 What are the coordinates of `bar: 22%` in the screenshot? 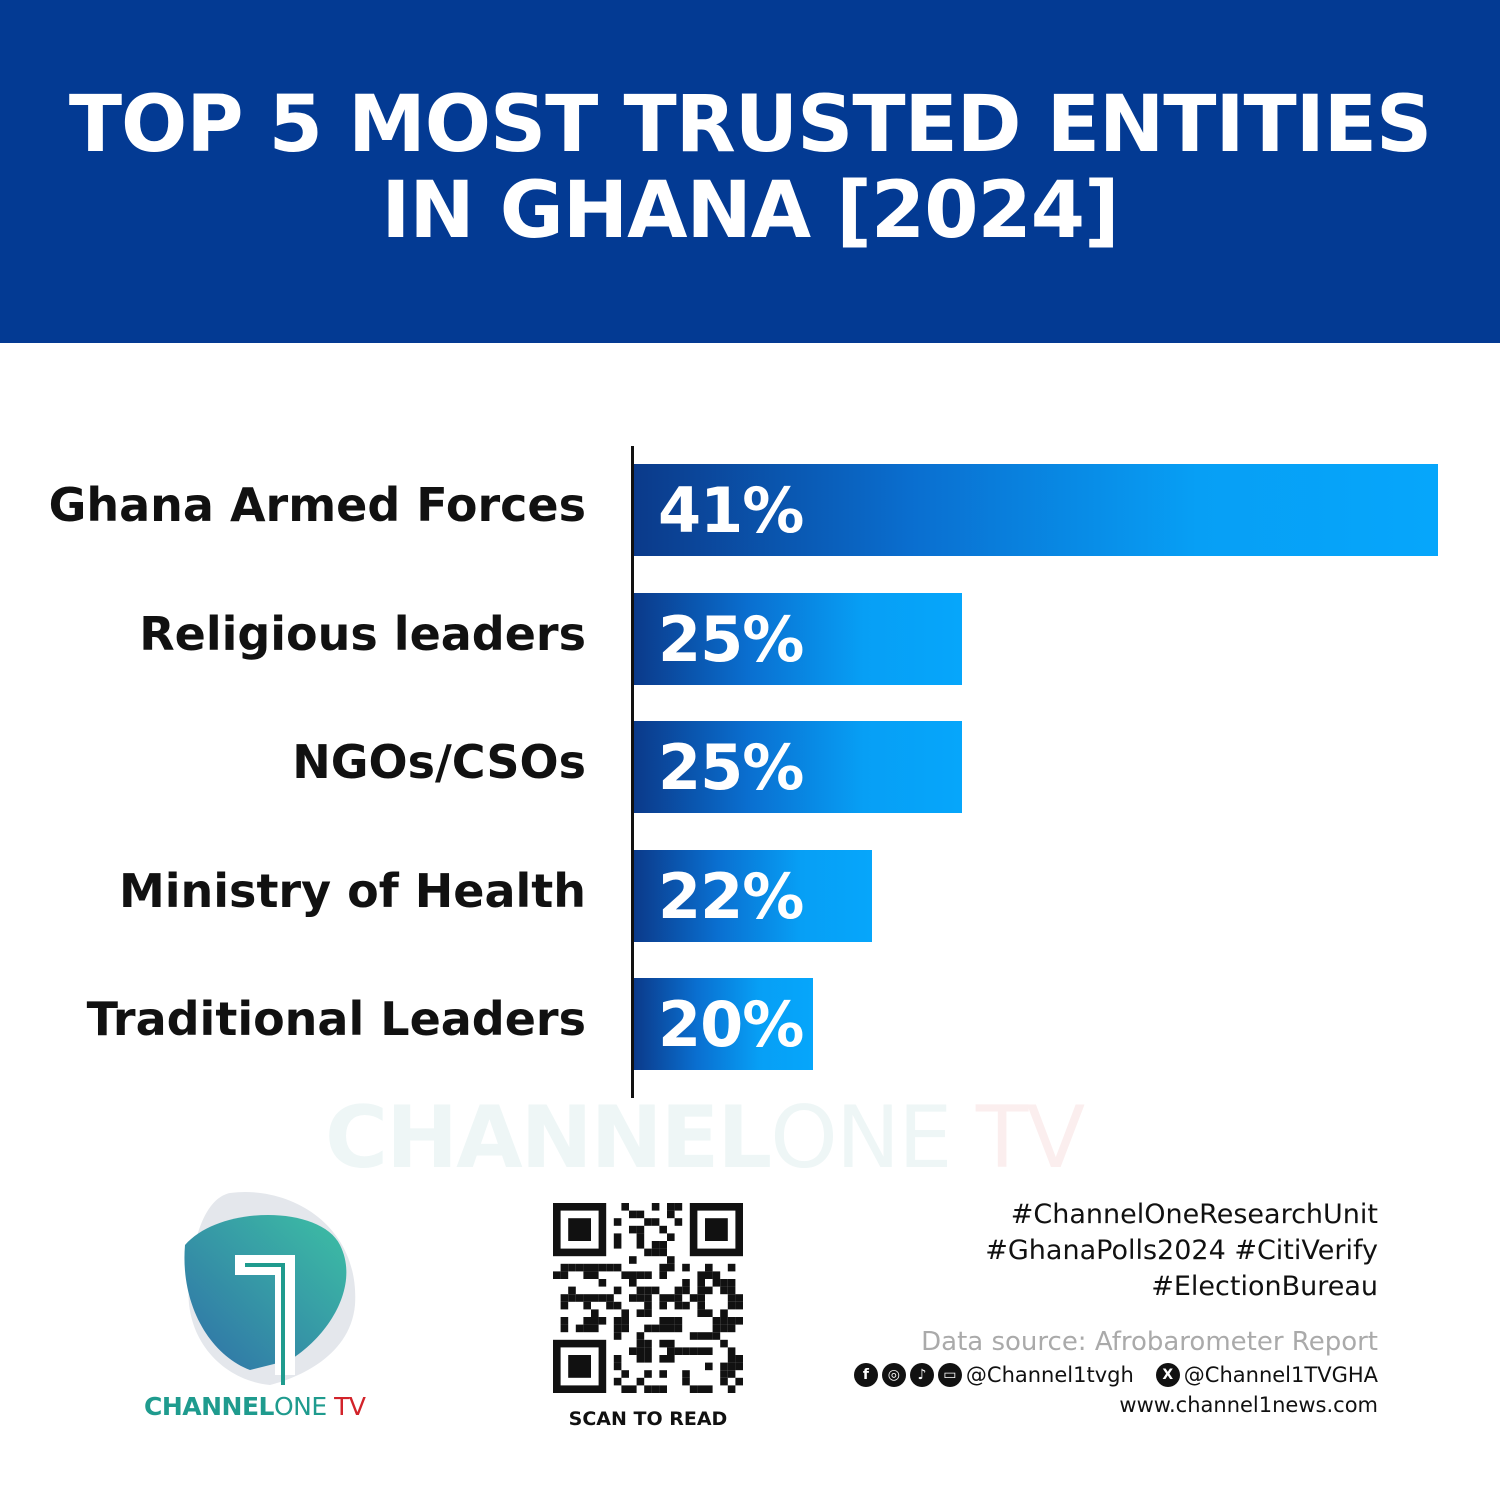 It's located at (753, 895).